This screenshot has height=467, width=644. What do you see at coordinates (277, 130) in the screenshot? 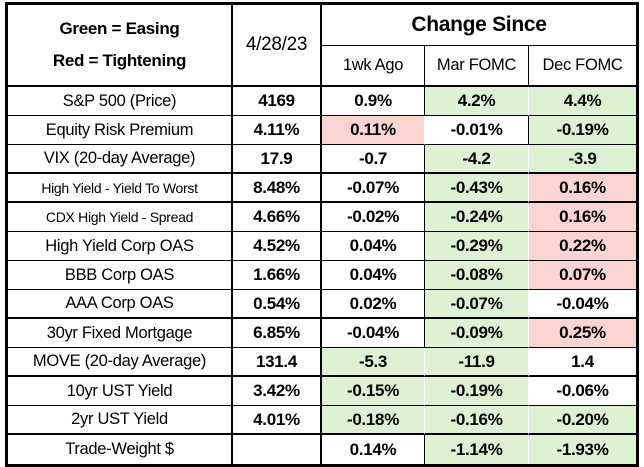
I see `current-value: 4.11%` at bounding box center [277, 130].